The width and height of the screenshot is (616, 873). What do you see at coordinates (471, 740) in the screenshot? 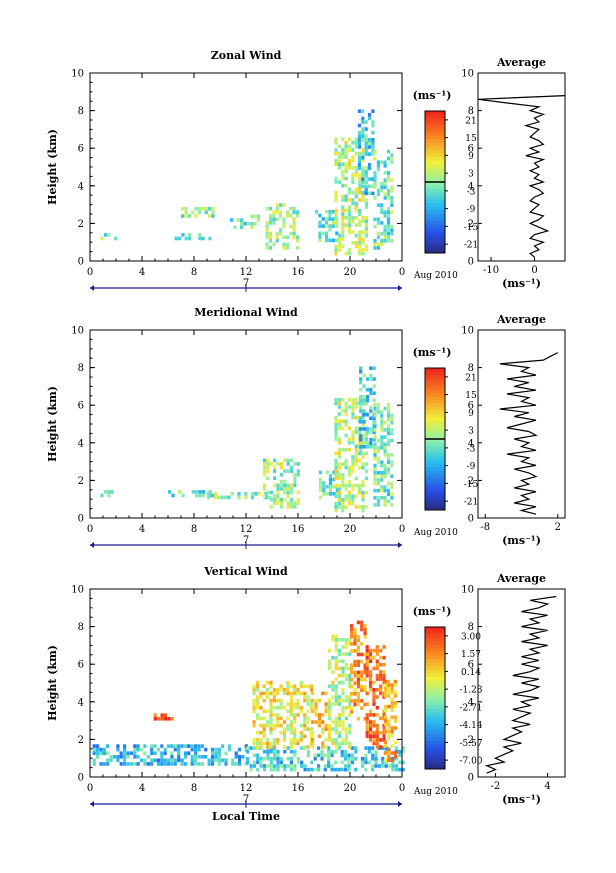
I see `profile-y-tick-label: 2` at bounding box center [471, 740].